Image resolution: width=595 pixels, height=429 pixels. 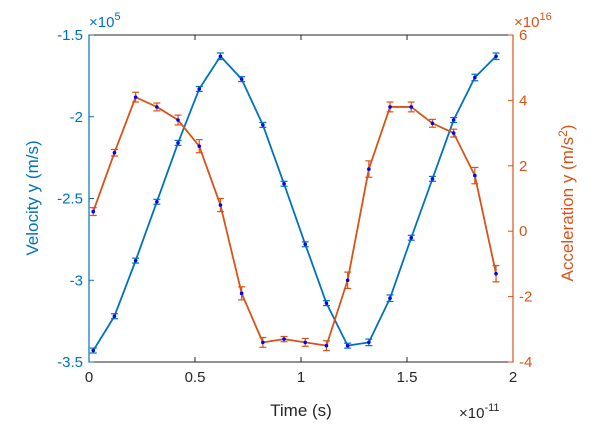 What do you see at coordinates (523, 35) in the screenshot?
I see `right-y-tick-label: 6` at bounding box center [523, 35].